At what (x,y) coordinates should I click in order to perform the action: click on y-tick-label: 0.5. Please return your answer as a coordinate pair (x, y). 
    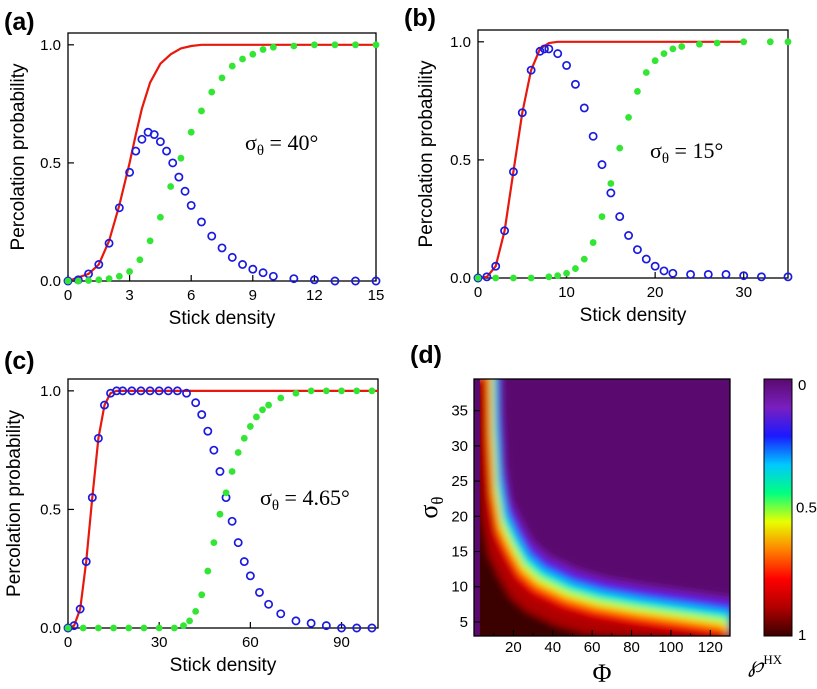
    Looking at the image, I should click on (50, 163).